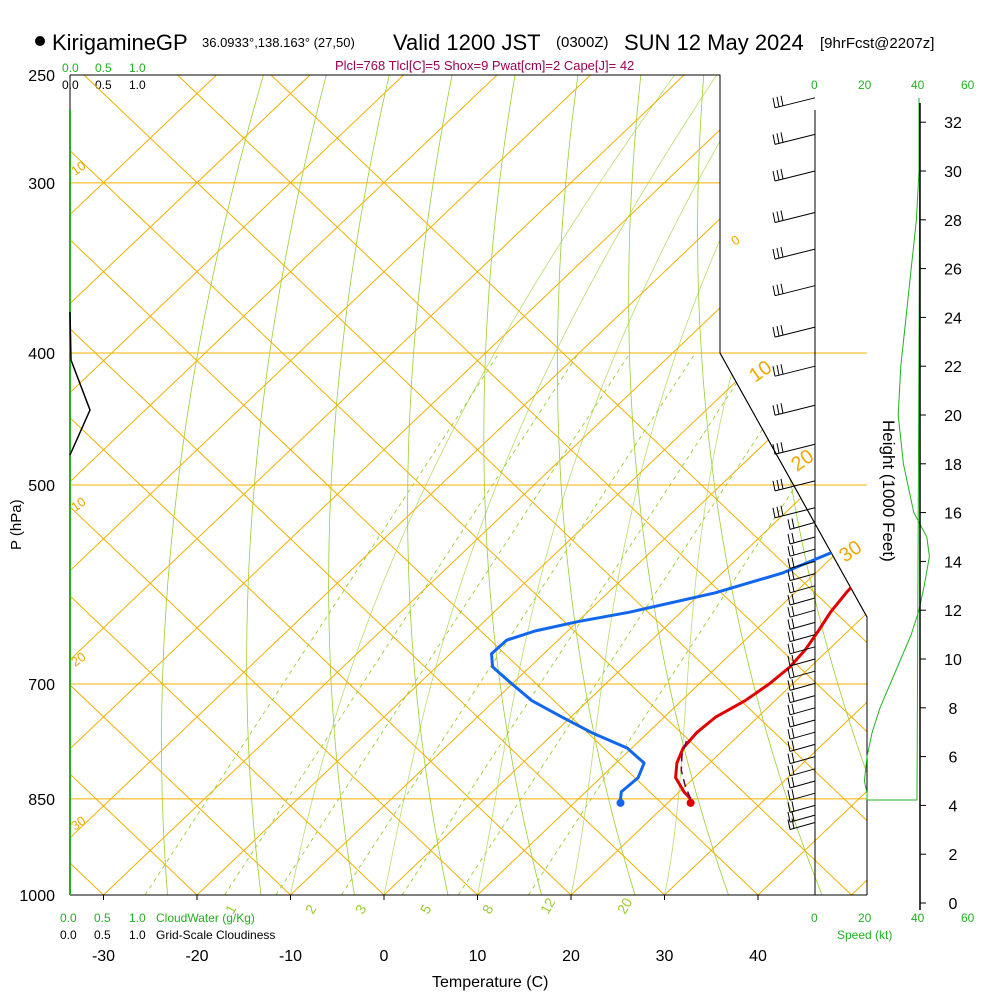  What do you see at coordinates (41, 800) in the screenshot?
I see `pressure-tick-label-850: 850` at bounding box center [41, 800].